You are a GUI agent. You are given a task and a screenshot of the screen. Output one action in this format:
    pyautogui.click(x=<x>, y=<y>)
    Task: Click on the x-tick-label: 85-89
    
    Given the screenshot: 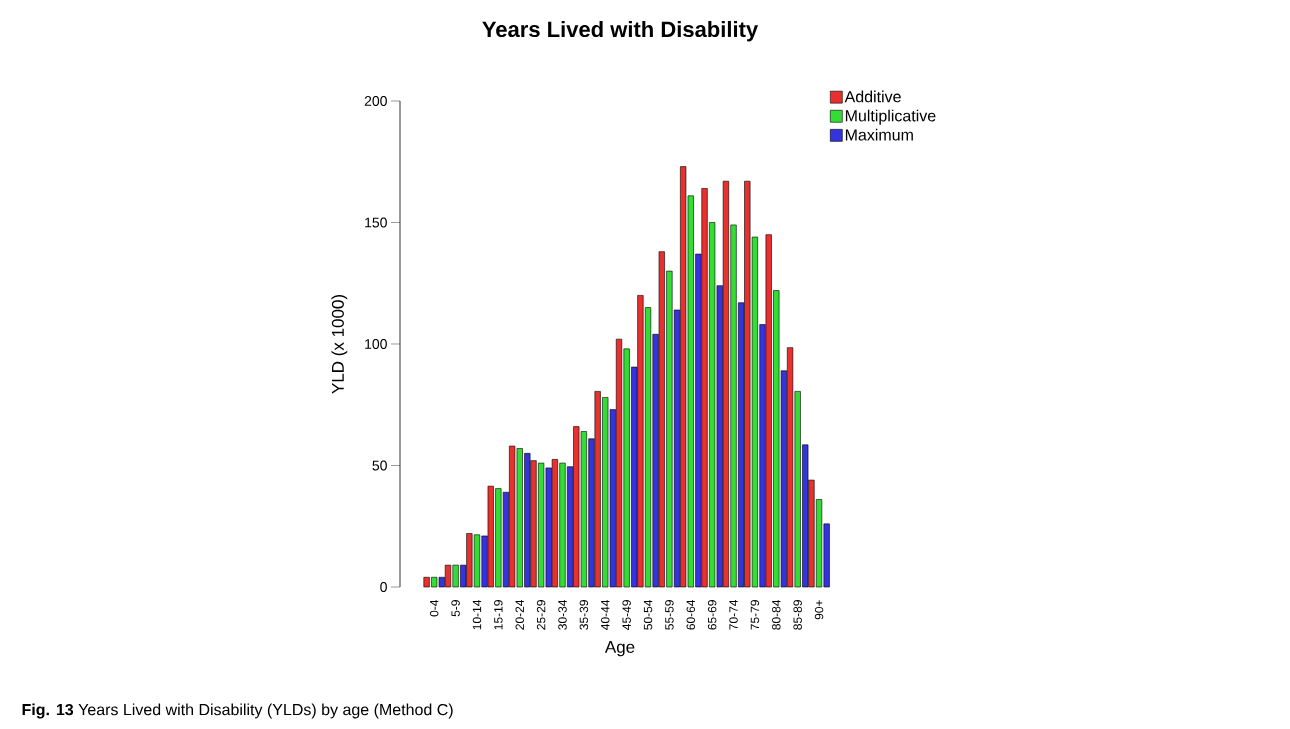 What is the action you would take?
    pyautogui.click(x=797, y=615)
    